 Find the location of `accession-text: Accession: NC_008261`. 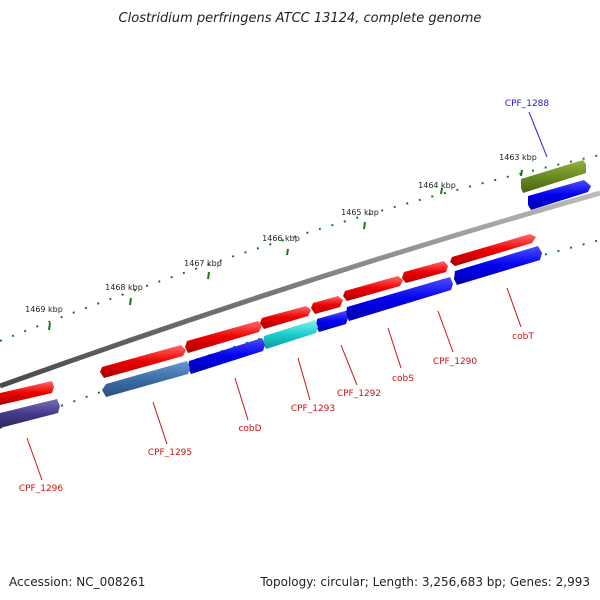

accession-text: Accession: NC_008261 is located at coordinates (77, 582).